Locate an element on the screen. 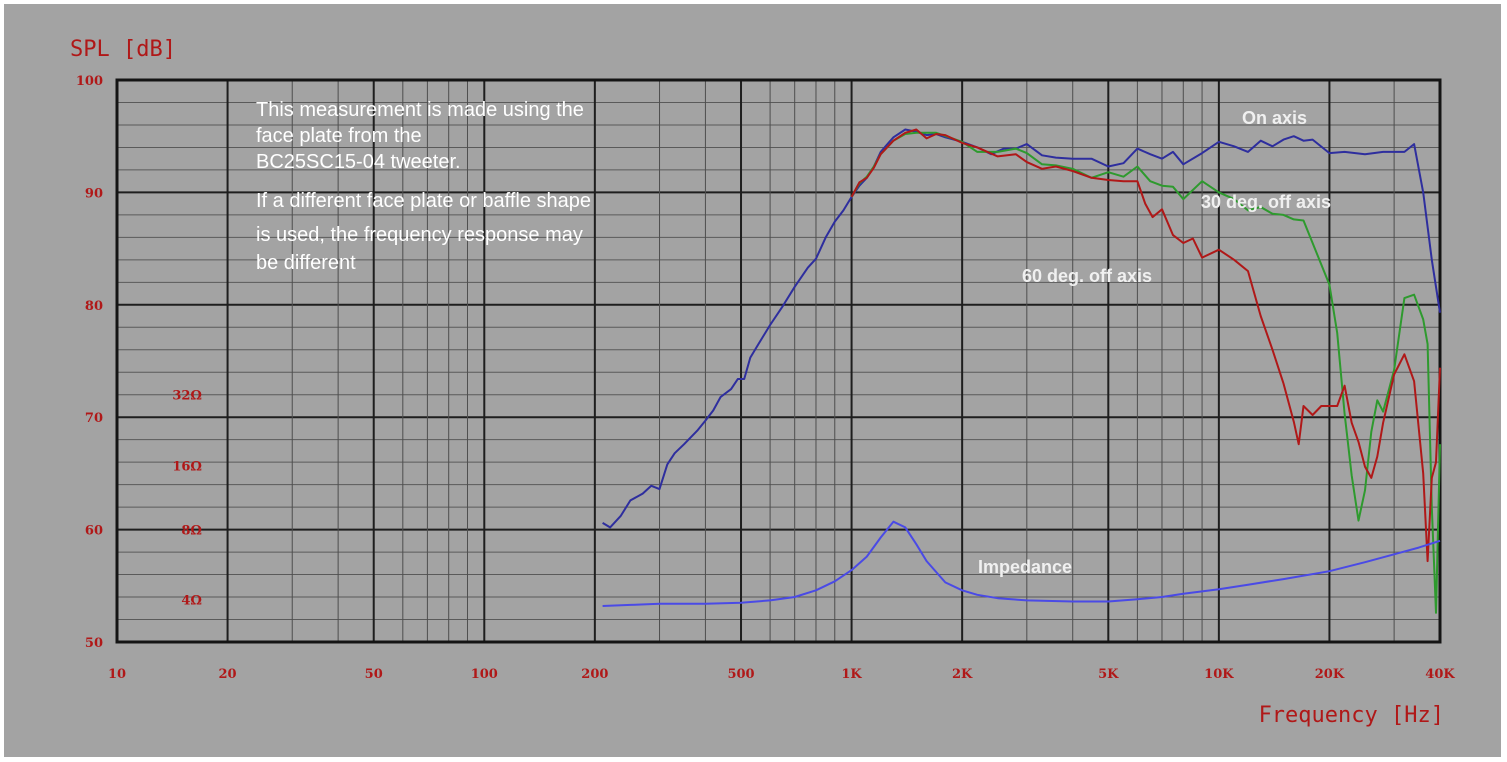  impedance-tick-label: 4Ω is located at coordinates (191, 600).